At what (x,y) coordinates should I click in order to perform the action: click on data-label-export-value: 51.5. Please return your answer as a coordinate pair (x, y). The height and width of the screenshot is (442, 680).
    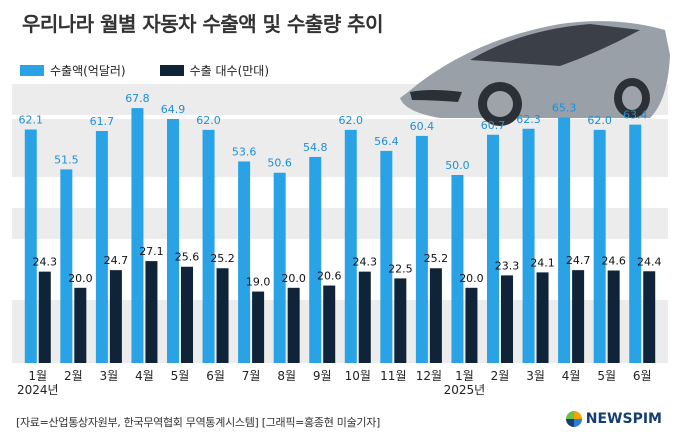
    Looking at the image, I should click on (66, 159).